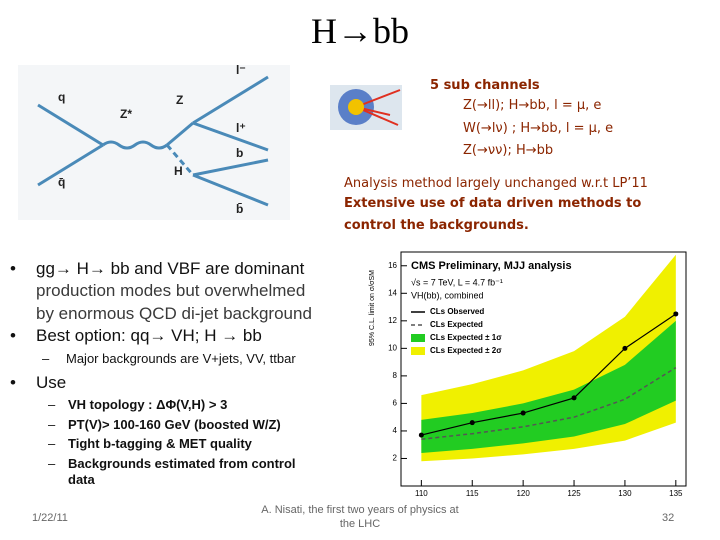 The image size is (720, 540). Describe the element at coordinates (148, 404) in the screenshot. I see `sub-bullet-text: VH topology : ΔΦ(V,H) > 3` at that location.